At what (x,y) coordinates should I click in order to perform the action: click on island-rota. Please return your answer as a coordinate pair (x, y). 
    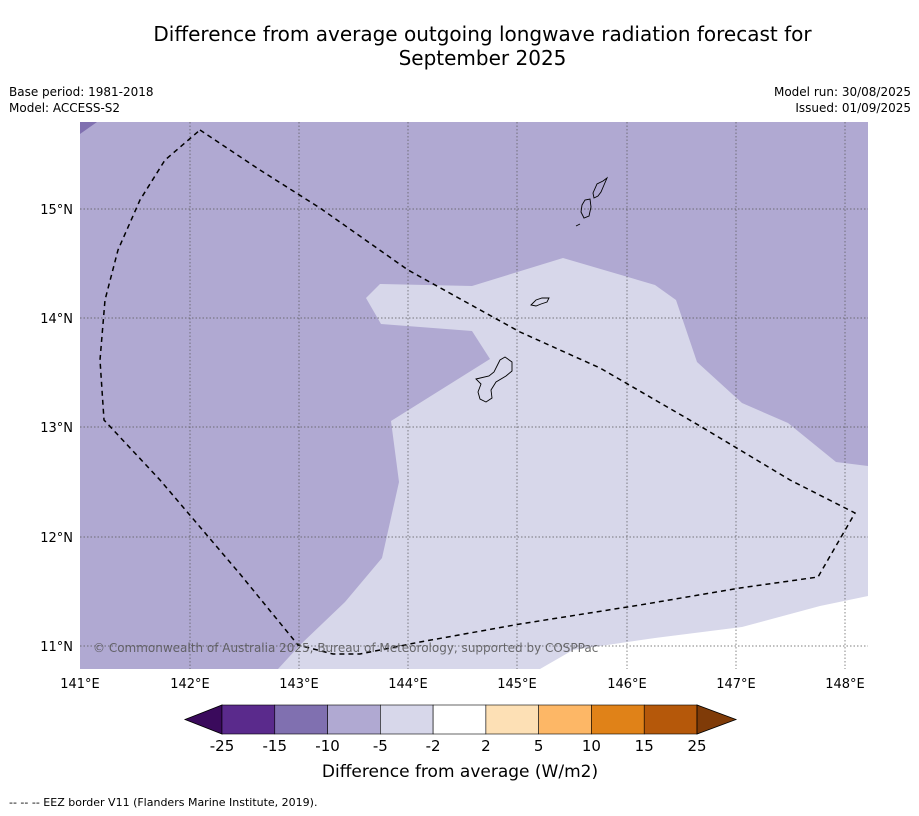
    Looking at the image, I should click on (540, 302).